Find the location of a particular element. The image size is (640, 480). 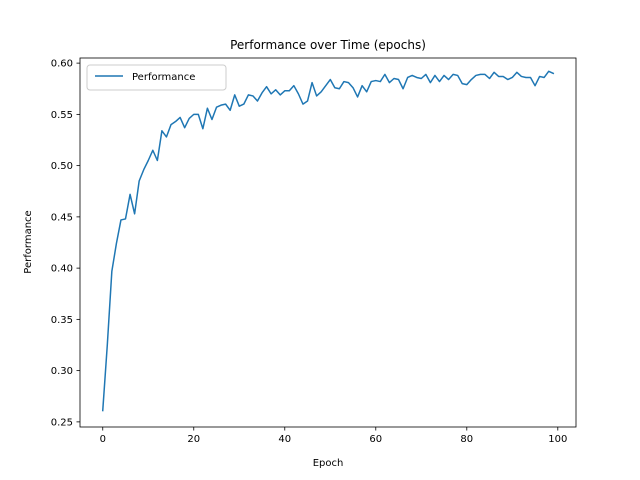

x-axis-label: Epoch is located at coordinates (328, 463).